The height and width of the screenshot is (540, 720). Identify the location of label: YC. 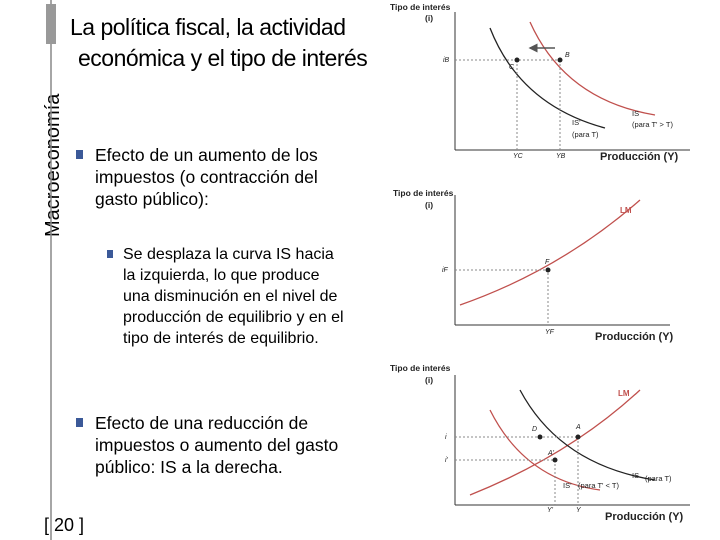
(518, 156).